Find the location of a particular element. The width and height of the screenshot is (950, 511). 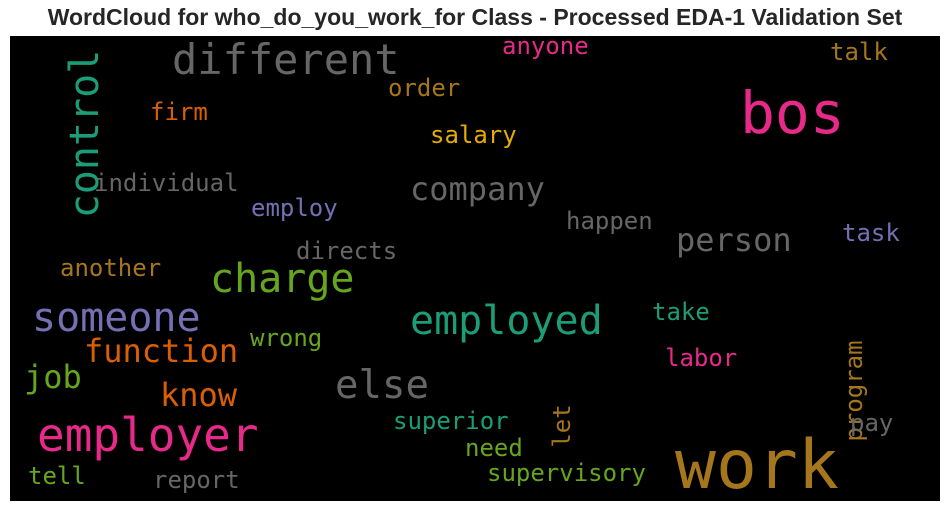

word-individual: individual is located at coordinates (166, 183).